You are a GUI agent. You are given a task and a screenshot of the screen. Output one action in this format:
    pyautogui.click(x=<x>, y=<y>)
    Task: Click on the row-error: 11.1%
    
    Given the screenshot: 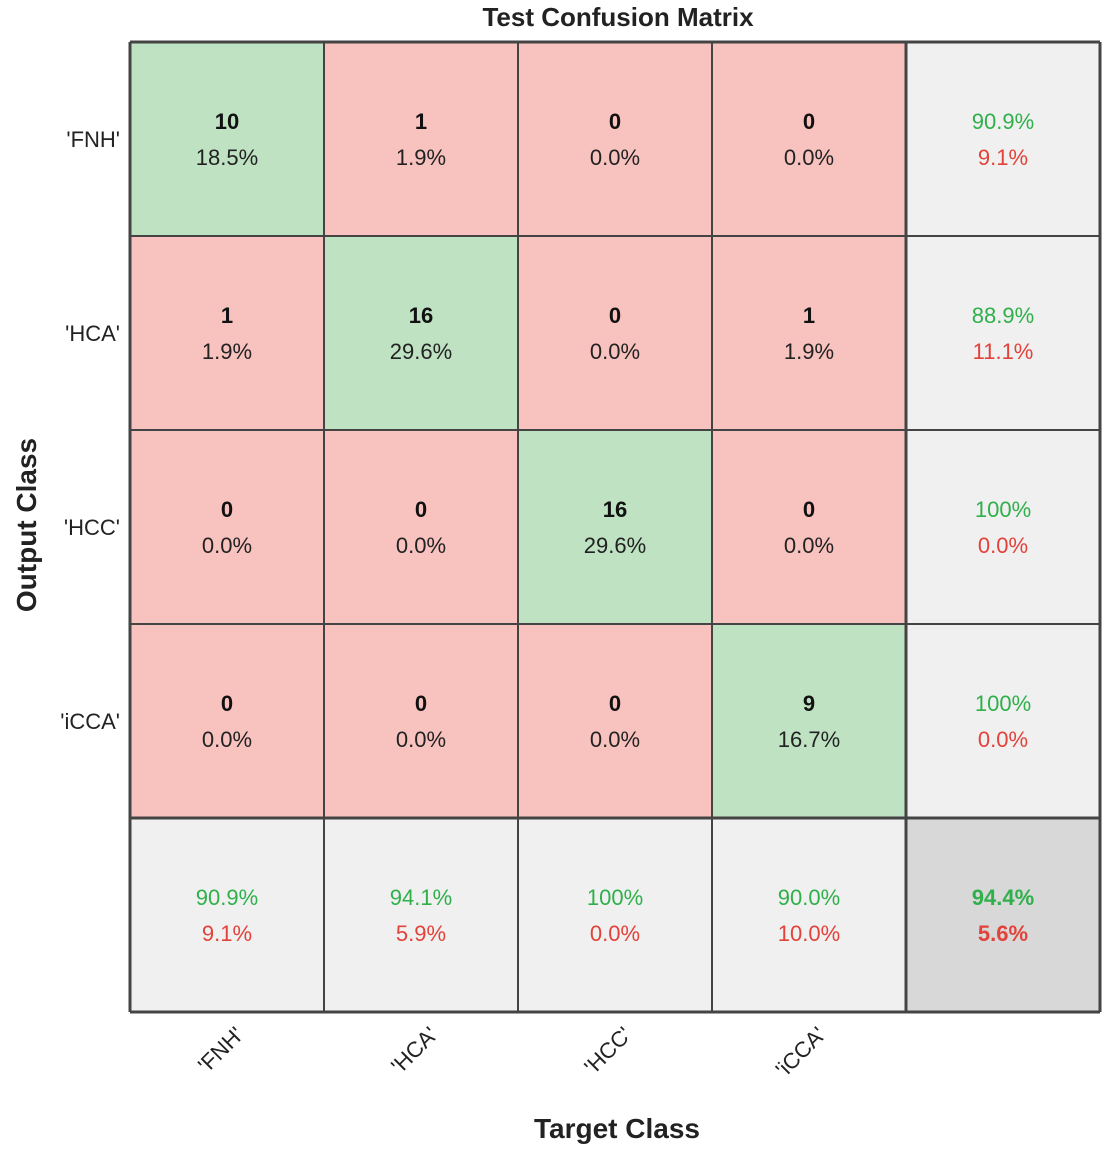 What is the action you would take?
    pyautogui.click(x=1003, y=351)
    